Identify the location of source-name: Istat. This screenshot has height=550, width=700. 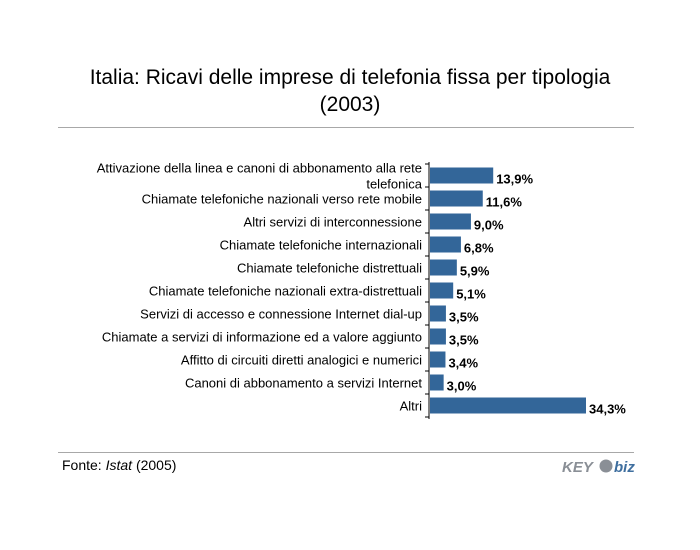
(119, 465).